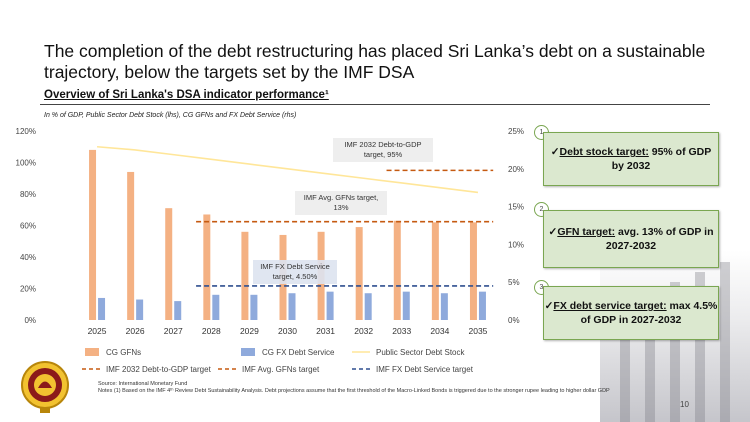  Describe the element at coordinates (604, 152) in the screenshot. I see `target-label: Debt stock target:` at that location.